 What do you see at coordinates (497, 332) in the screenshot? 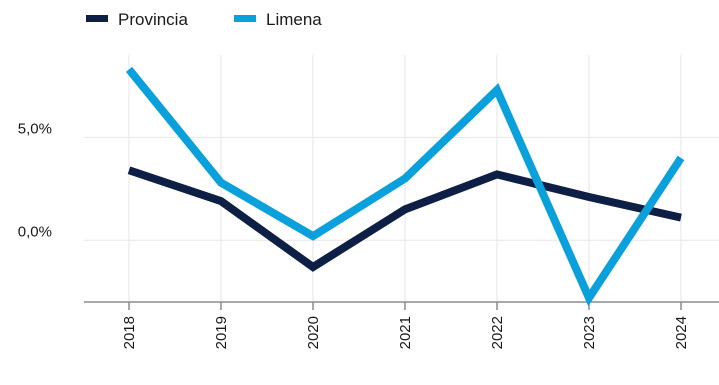
I see `x-tick-label: 2022` at bounding box center [497, 332].